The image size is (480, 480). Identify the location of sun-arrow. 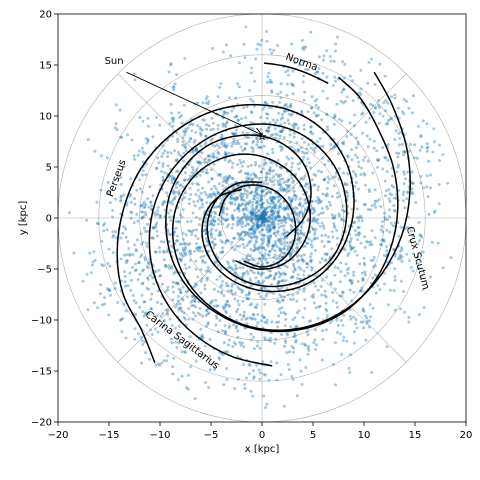
(193, 102).